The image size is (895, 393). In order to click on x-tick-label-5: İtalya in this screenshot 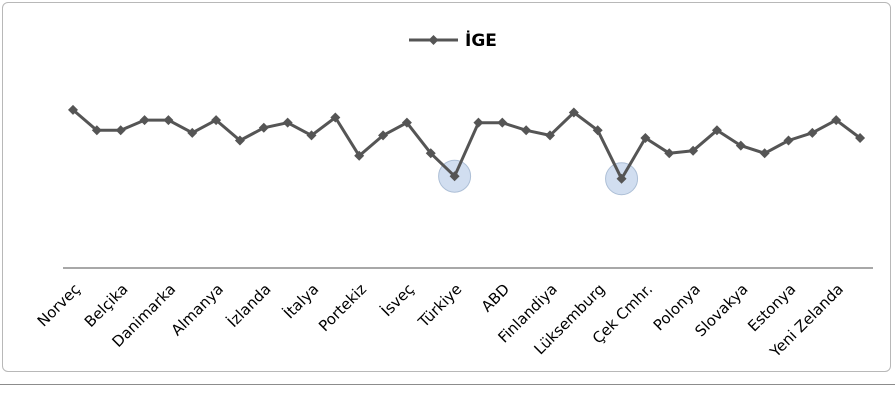, I will do `click(300, 300)`.